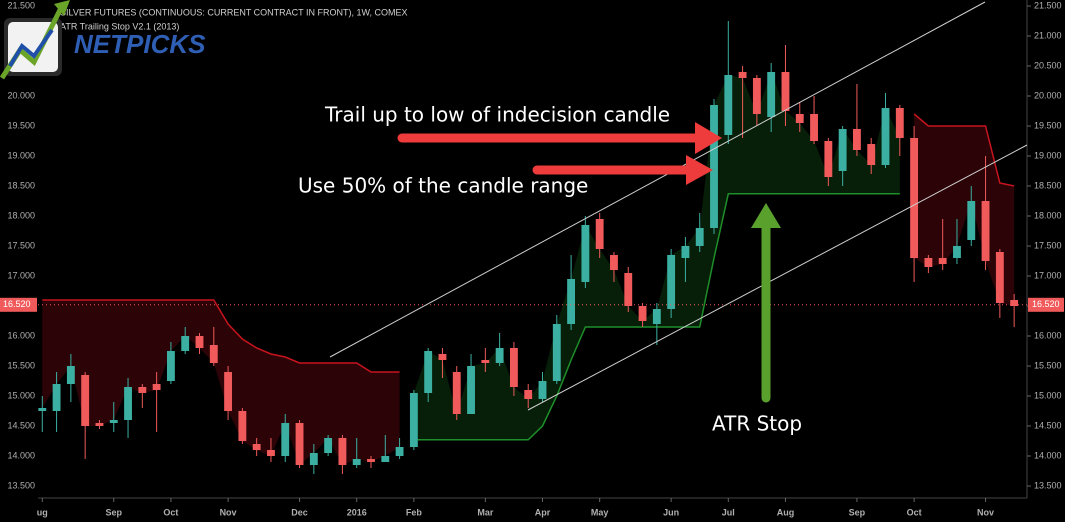  I want to click on stop-band, so click(221, 382).